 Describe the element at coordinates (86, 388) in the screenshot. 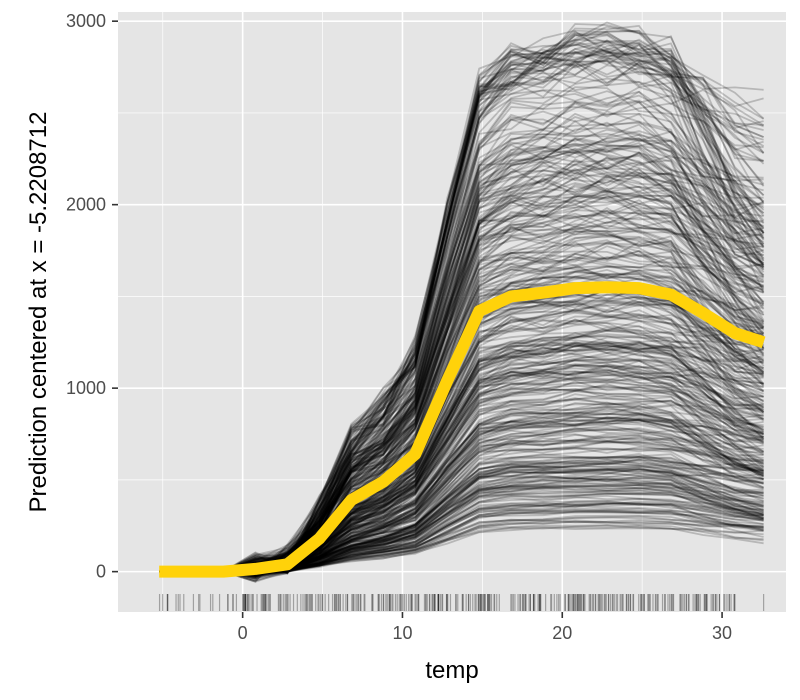

I see `y-tick-label: 1000` at that location.